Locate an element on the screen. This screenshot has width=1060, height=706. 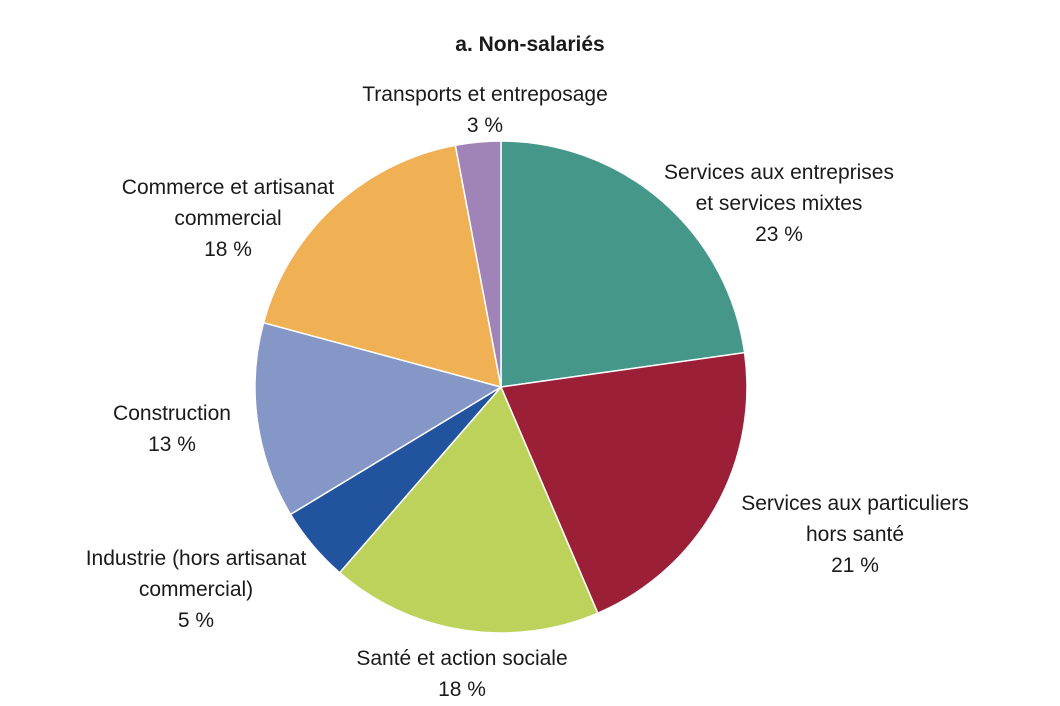
slice-category-label: Transports et entreposage is located at coordinates (485, 94).